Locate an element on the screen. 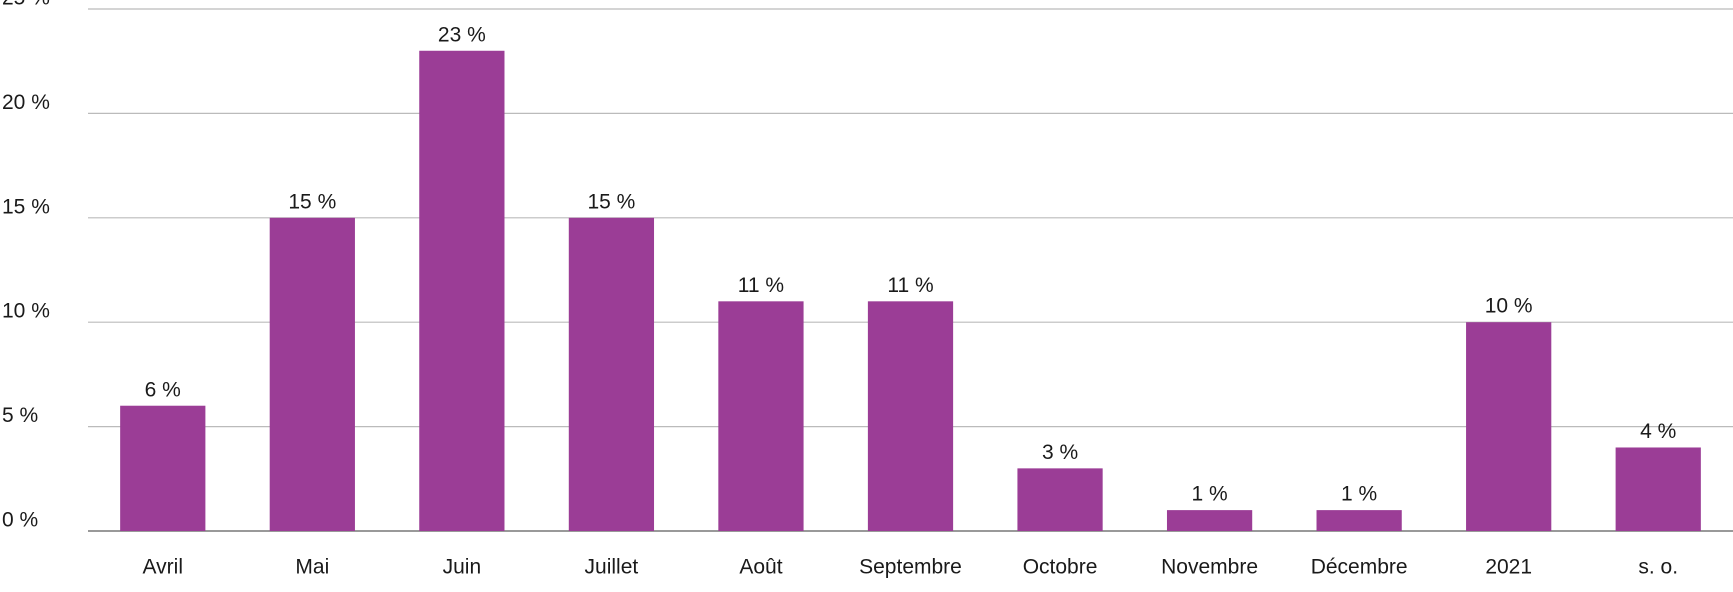 Image resolution: width=1733 pixels, height=592 pixels. data-label: 4 % is located at coordinates (1658, 431).